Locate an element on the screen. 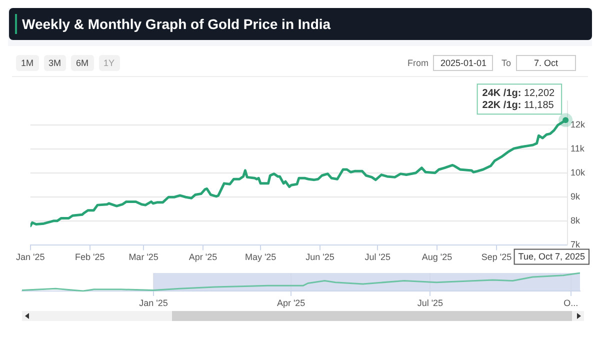 The height and width of the screenshot is (338, 600). text: 3M is located at coordinates (55, 63).